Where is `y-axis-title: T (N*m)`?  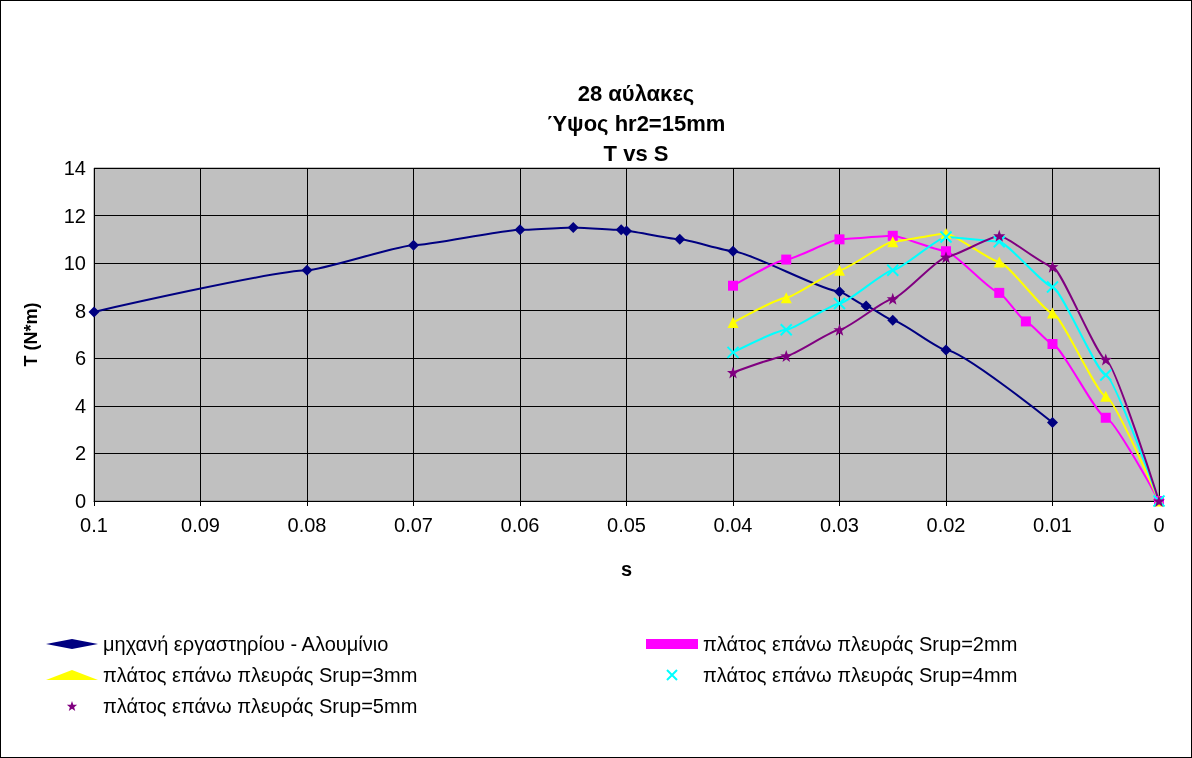
y-axis-title: T (N*m) is located at coordinates (31, 334).